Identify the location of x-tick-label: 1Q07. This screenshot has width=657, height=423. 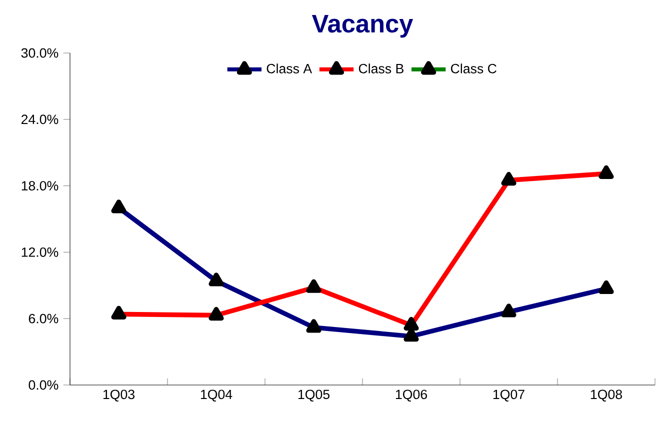
(508, 396).